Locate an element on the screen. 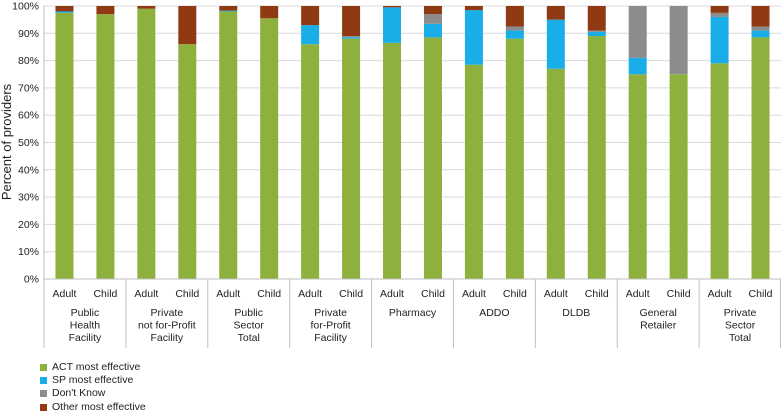 This screenshot has width=782, height=414. y-tick-label: 70% is located at coordinates (28, 88).